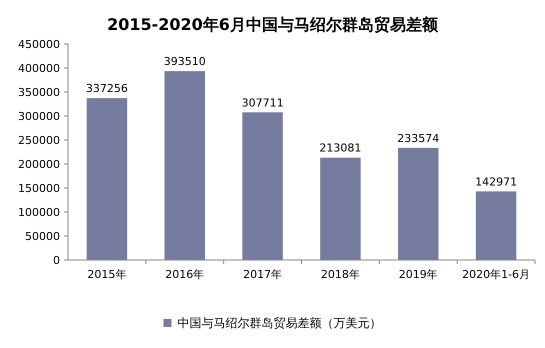 The width and height of the screenshot is (545, 348). I want to click on y-tick-label: 50000, so click(42, 236).